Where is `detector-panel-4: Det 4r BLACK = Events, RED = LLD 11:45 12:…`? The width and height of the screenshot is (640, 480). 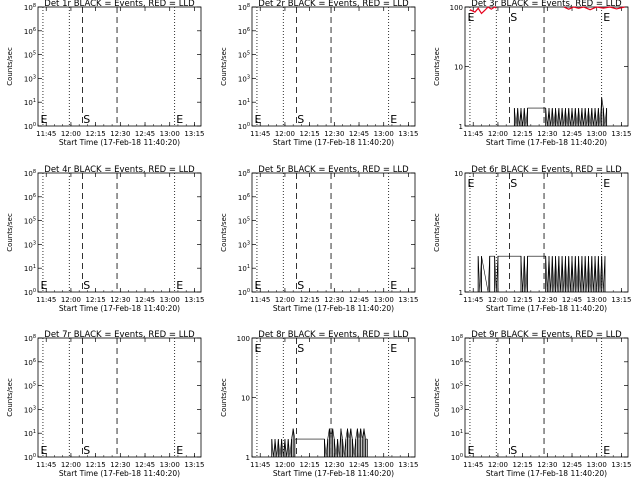 detector-panel-4: Det 4r BLACK = Events, RED = LLD 11:45 12:… is located at coordinates (105, 239).